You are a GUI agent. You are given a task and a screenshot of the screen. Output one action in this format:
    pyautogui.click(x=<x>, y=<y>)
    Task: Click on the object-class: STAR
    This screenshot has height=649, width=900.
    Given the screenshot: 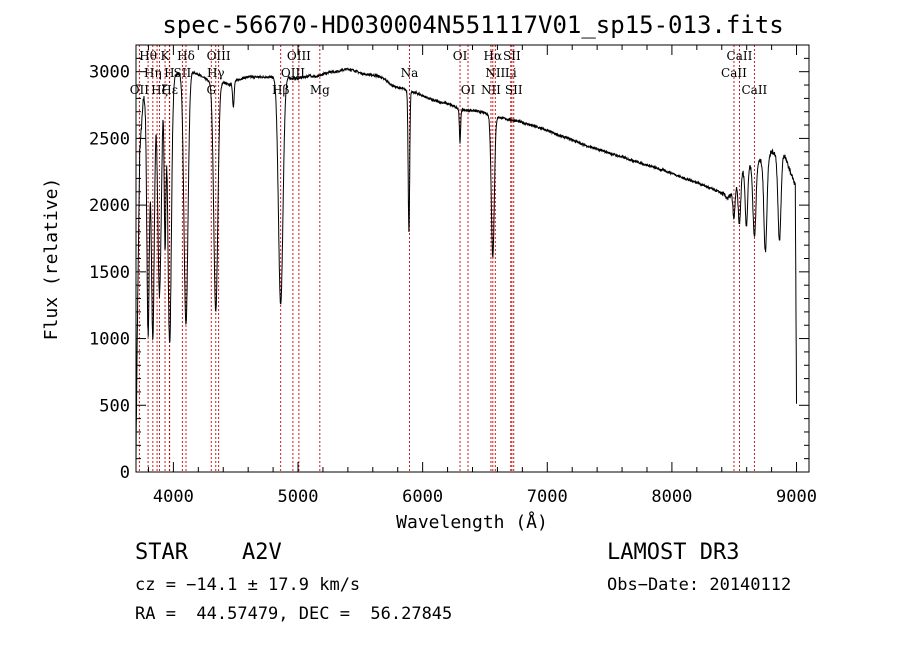 What is the action you would take?
    pyautogui.click(x=161, y=552)
    